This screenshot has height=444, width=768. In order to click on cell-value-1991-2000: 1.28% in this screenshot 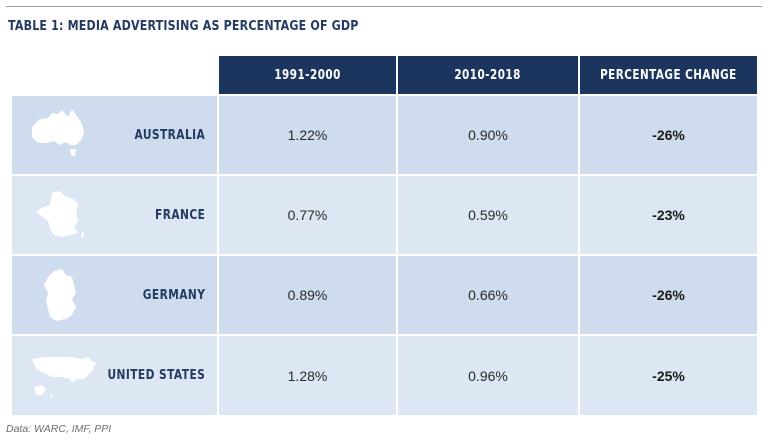, I will do `click(307, 375)`.